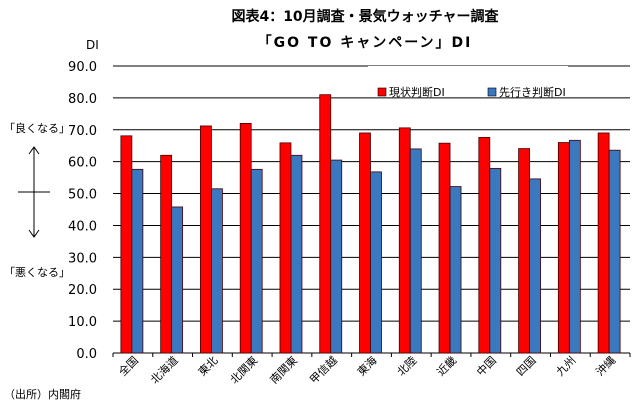 This screenshot has height=407, width=640. What do you see at coordinates (526, 366) in the screenshot?
I see `x-tick-label: 四国` at bounding box center [526, 366].